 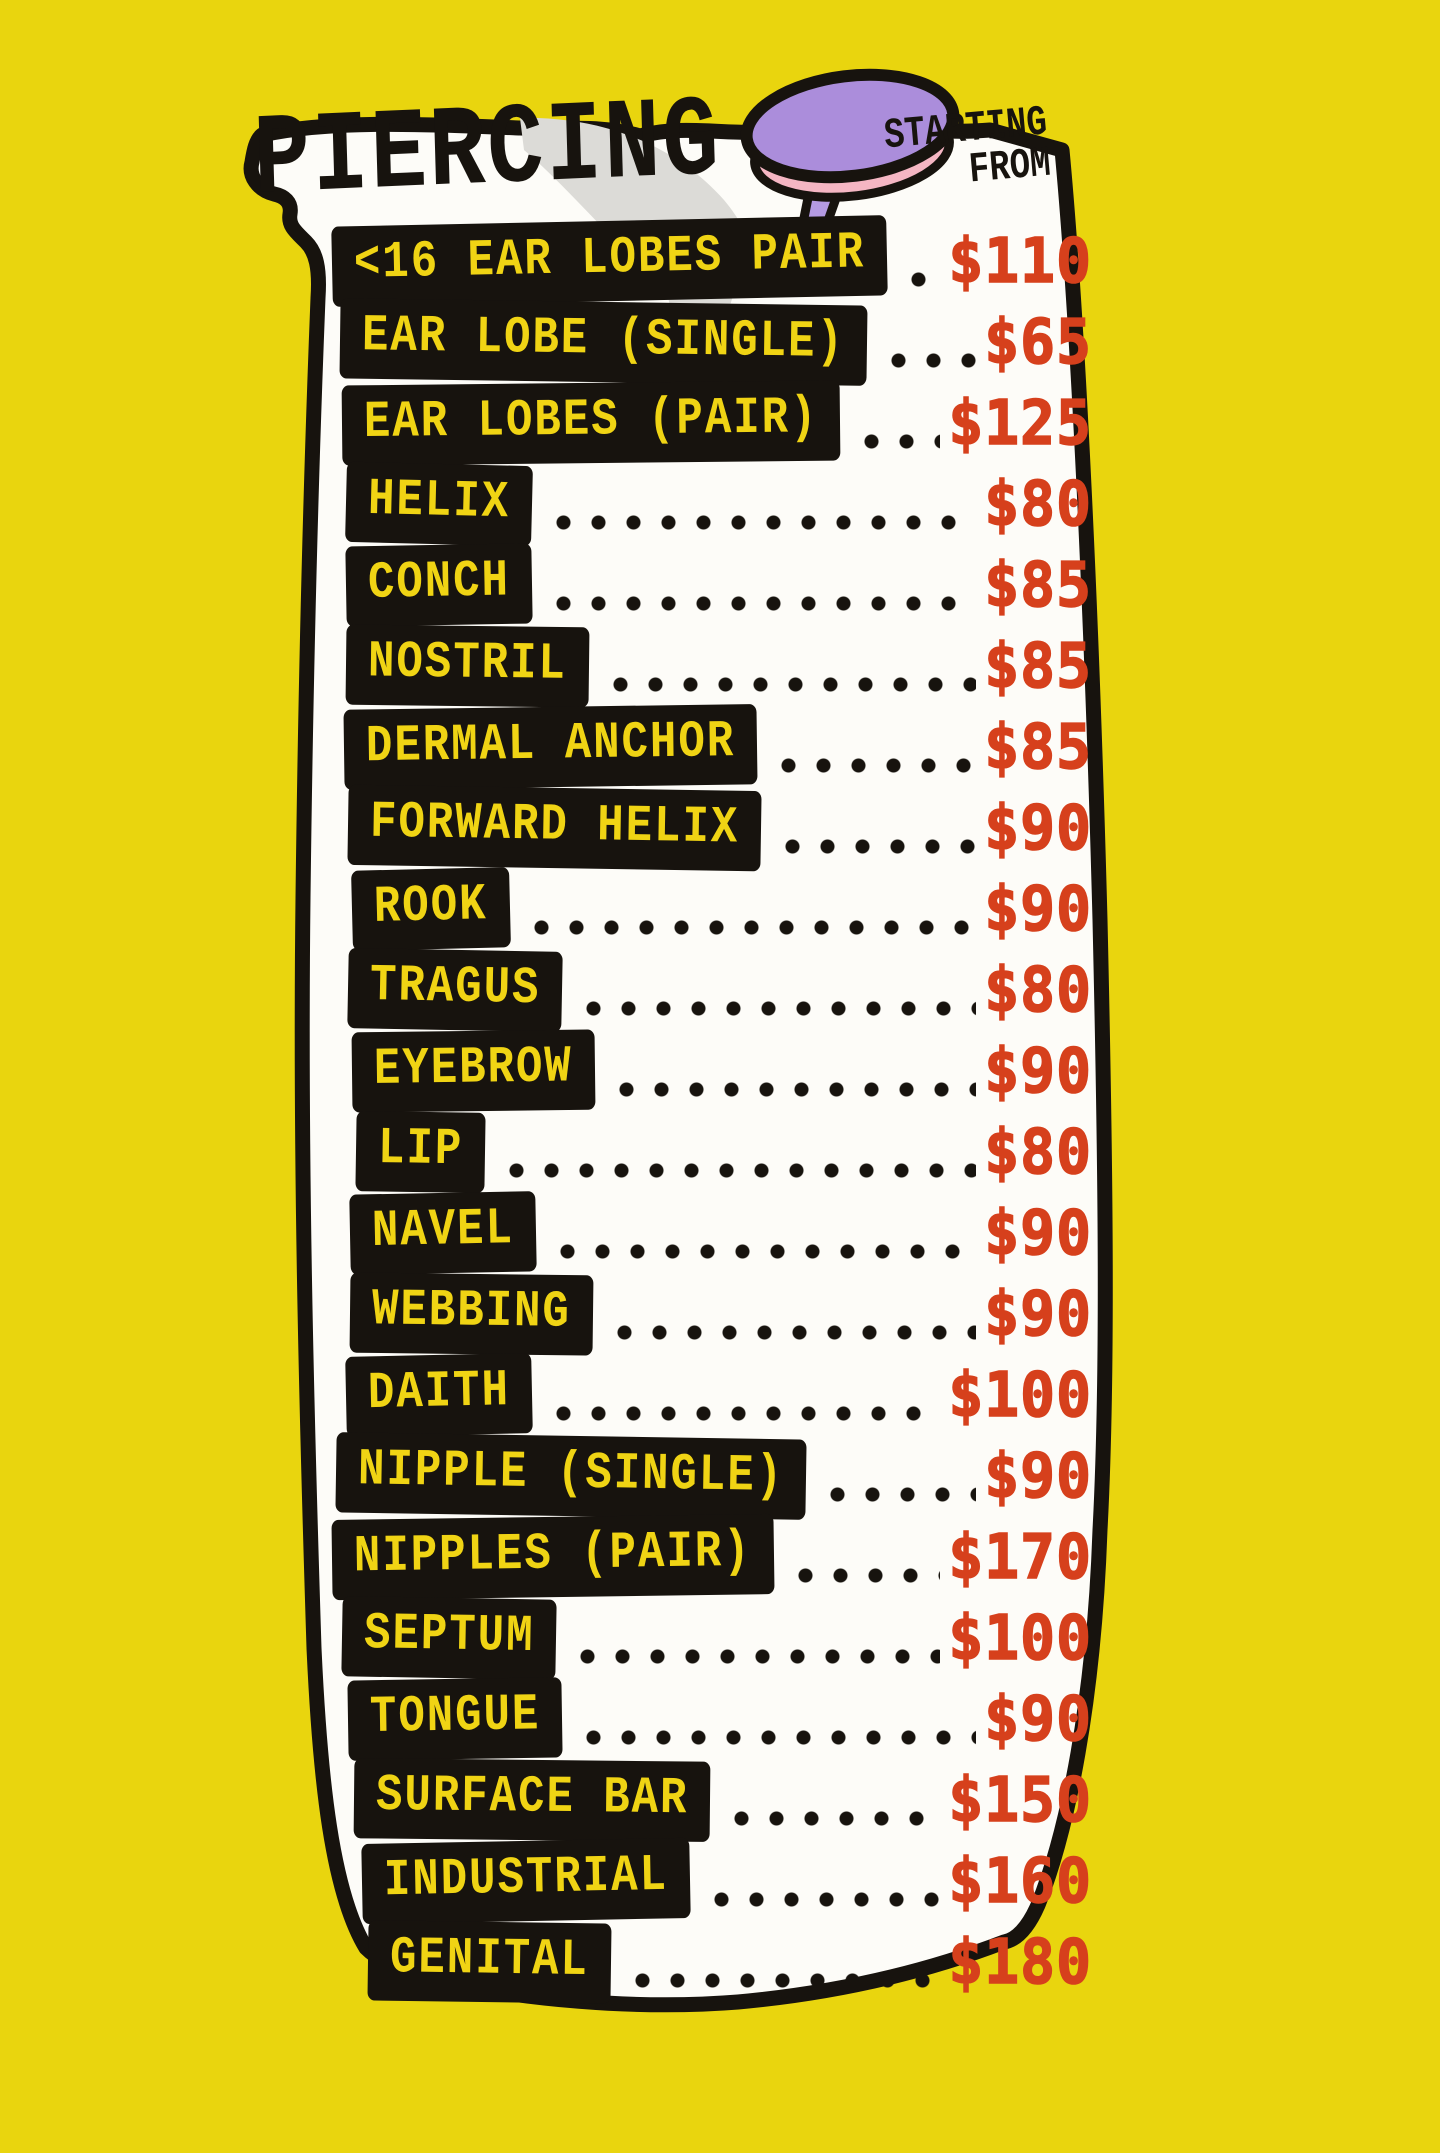 What do you see at coordinates (1020, 261) in the screenshot?
I see `item-price: $110` at bounding box center [1020, 261].